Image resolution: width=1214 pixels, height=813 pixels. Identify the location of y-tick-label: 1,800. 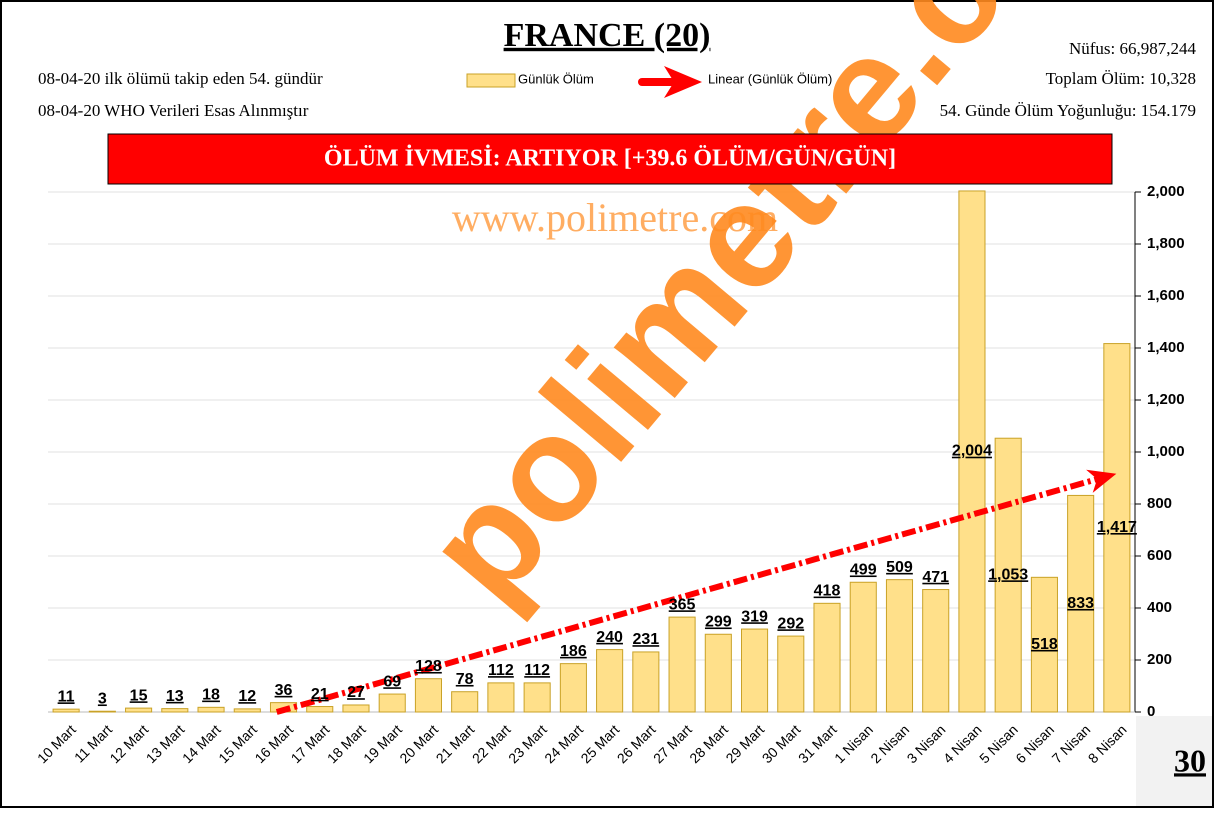
(1166, 243).